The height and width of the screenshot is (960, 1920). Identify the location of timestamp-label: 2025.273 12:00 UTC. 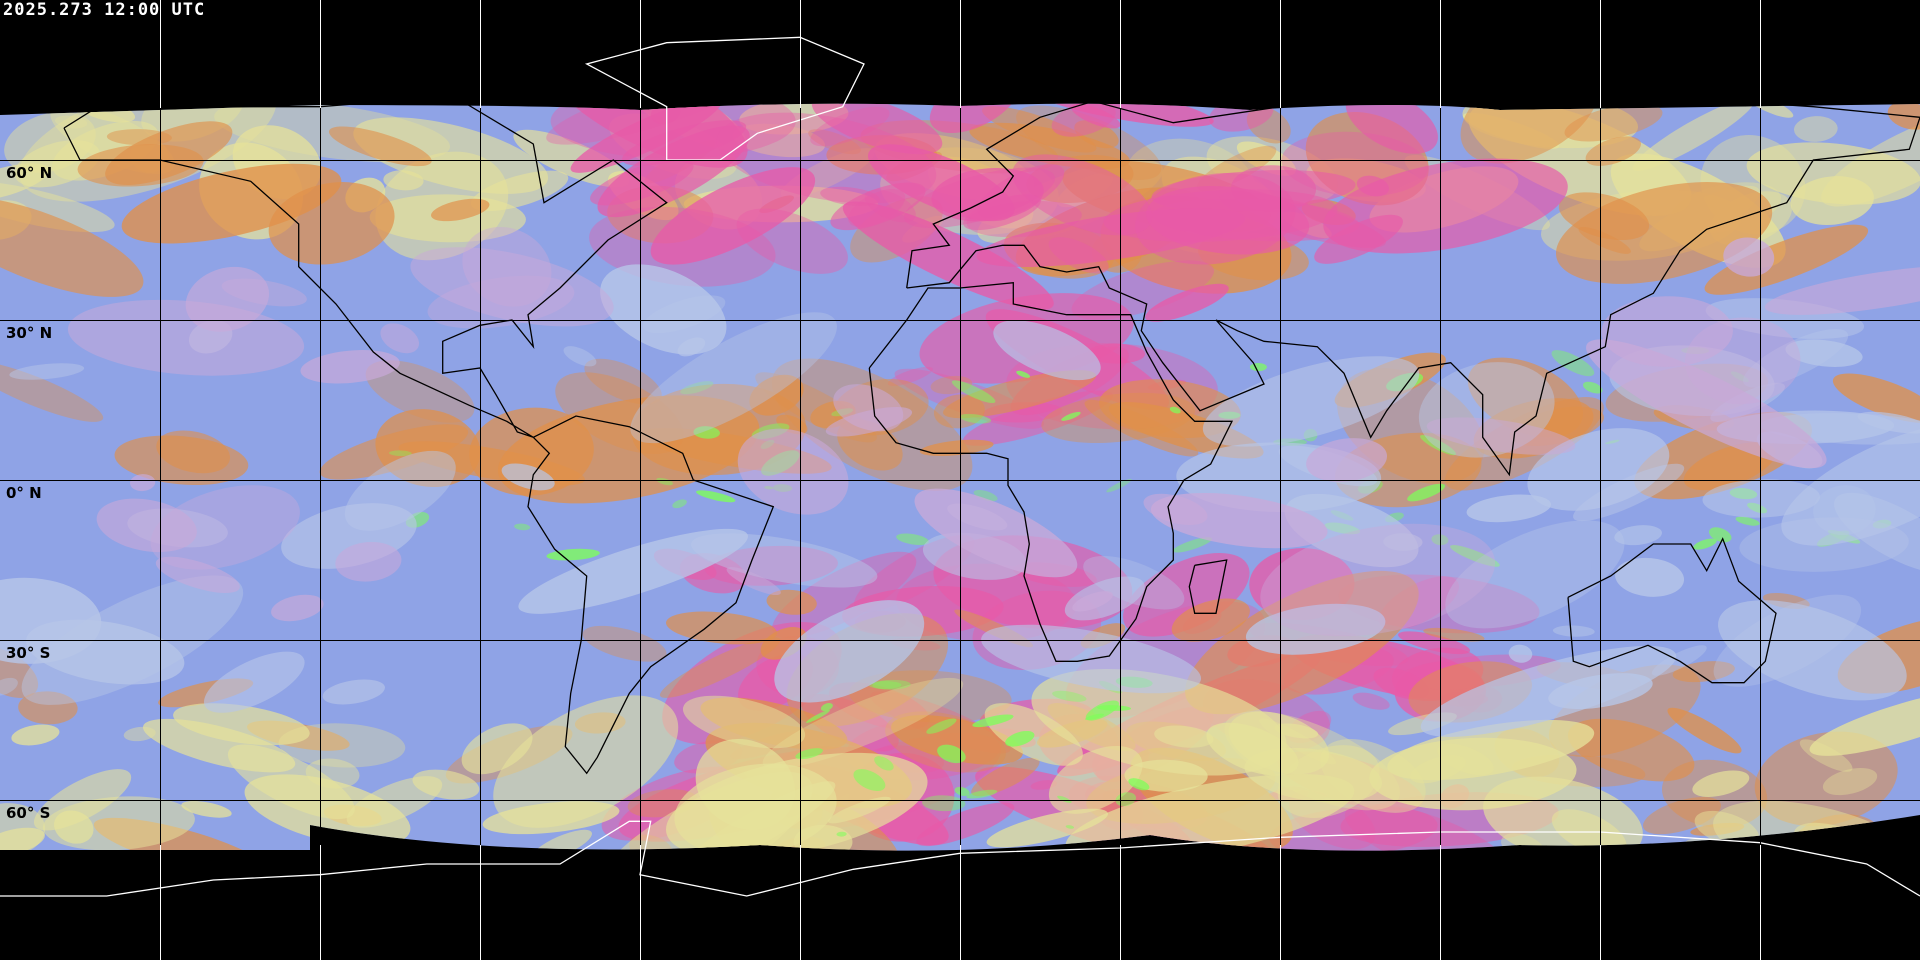
(104, 10).